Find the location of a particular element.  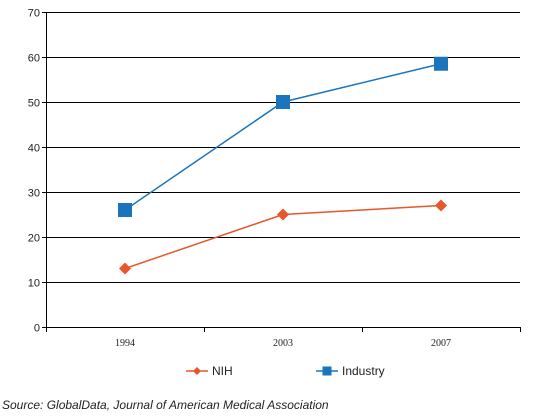

legend: NIH Industry is located at coordinates (267, 373).